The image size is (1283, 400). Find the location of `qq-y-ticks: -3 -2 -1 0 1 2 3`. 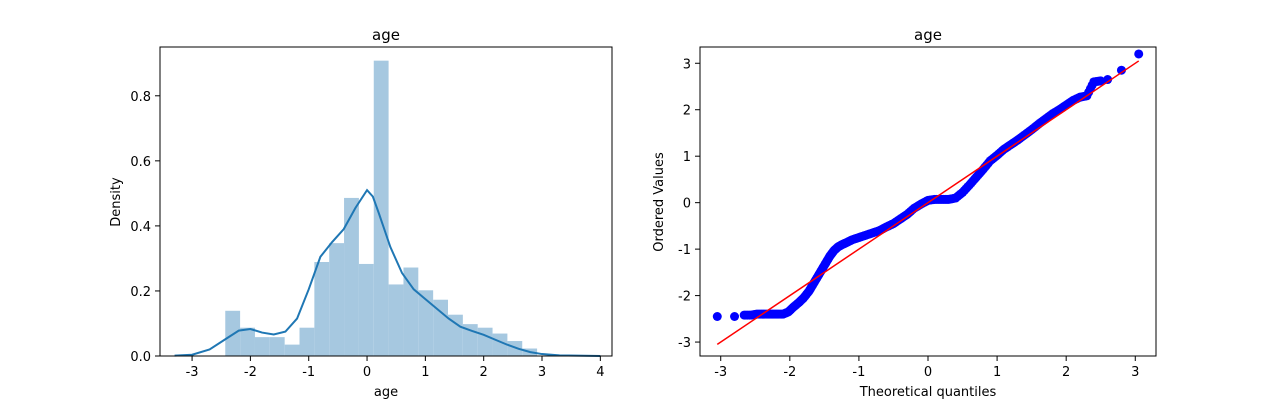

qq-y-ticks: -3 -2 -1 0 1 2 3 is located at coordinates (689, 204).